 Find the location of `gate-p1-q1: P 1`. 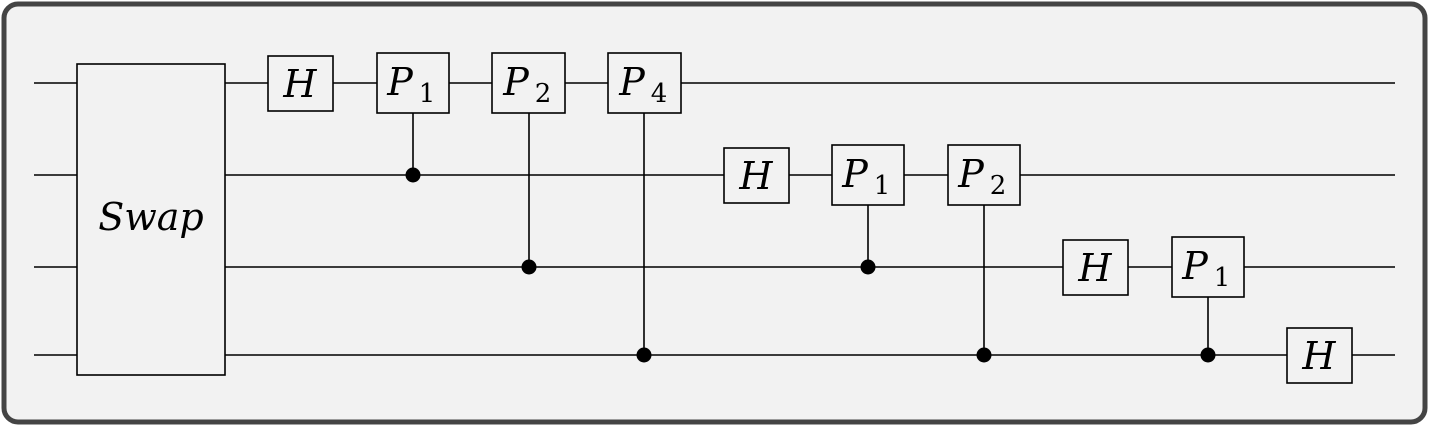

gate-p1-q1: P 1 is located at coordinates (413, 83).